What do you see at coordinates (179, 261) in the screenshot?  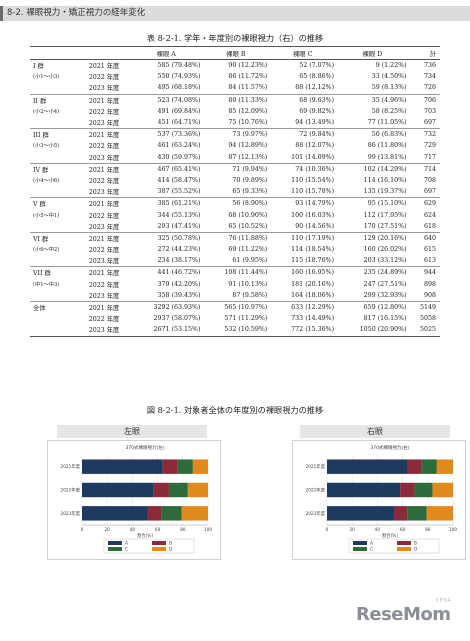 I see `cell-a: 234 (38.17%)` at bounding box center [179, 261].